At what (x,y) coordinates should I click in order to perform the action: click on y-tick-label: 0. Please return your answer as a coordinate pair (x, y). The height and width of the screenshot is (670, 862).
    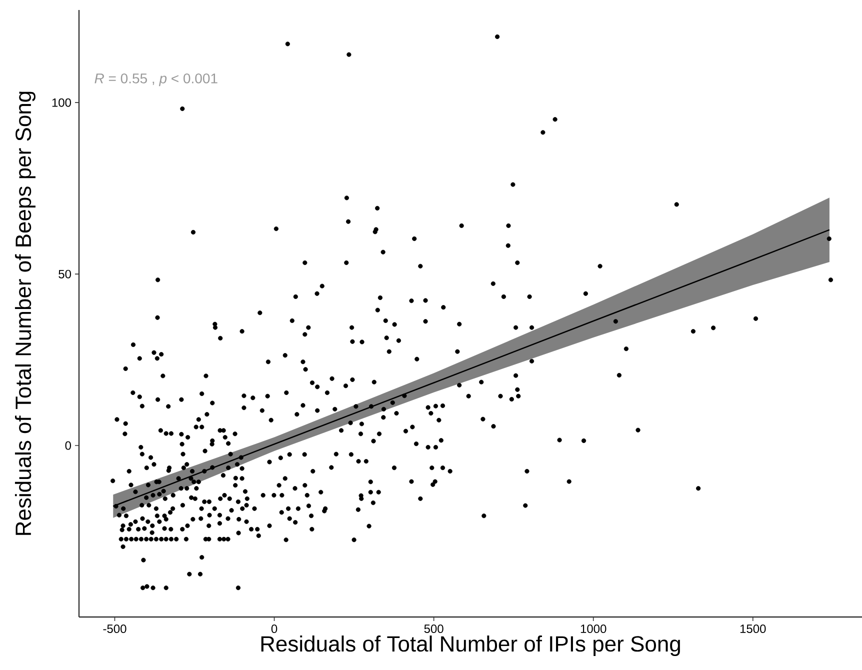
    Looking at the image, I should click on (68, 445).